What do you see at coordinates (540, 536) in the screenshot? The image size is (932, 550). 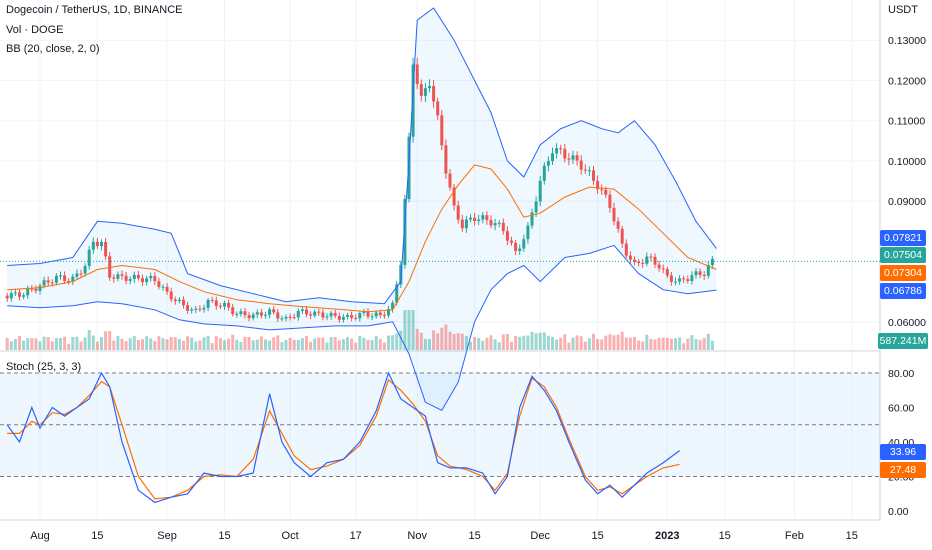 I see `time-tick-label: Dec` at bounding box center [540, 536].